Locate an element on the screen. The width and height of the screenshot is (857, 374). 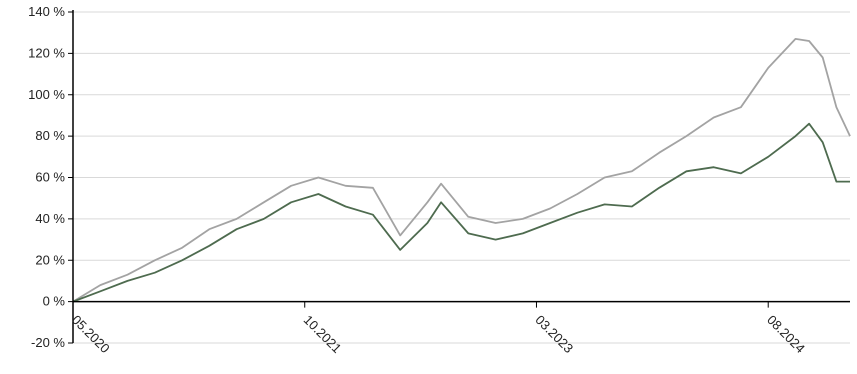
x-tick-label: 05.2020 is located at coordinates (91, 334).